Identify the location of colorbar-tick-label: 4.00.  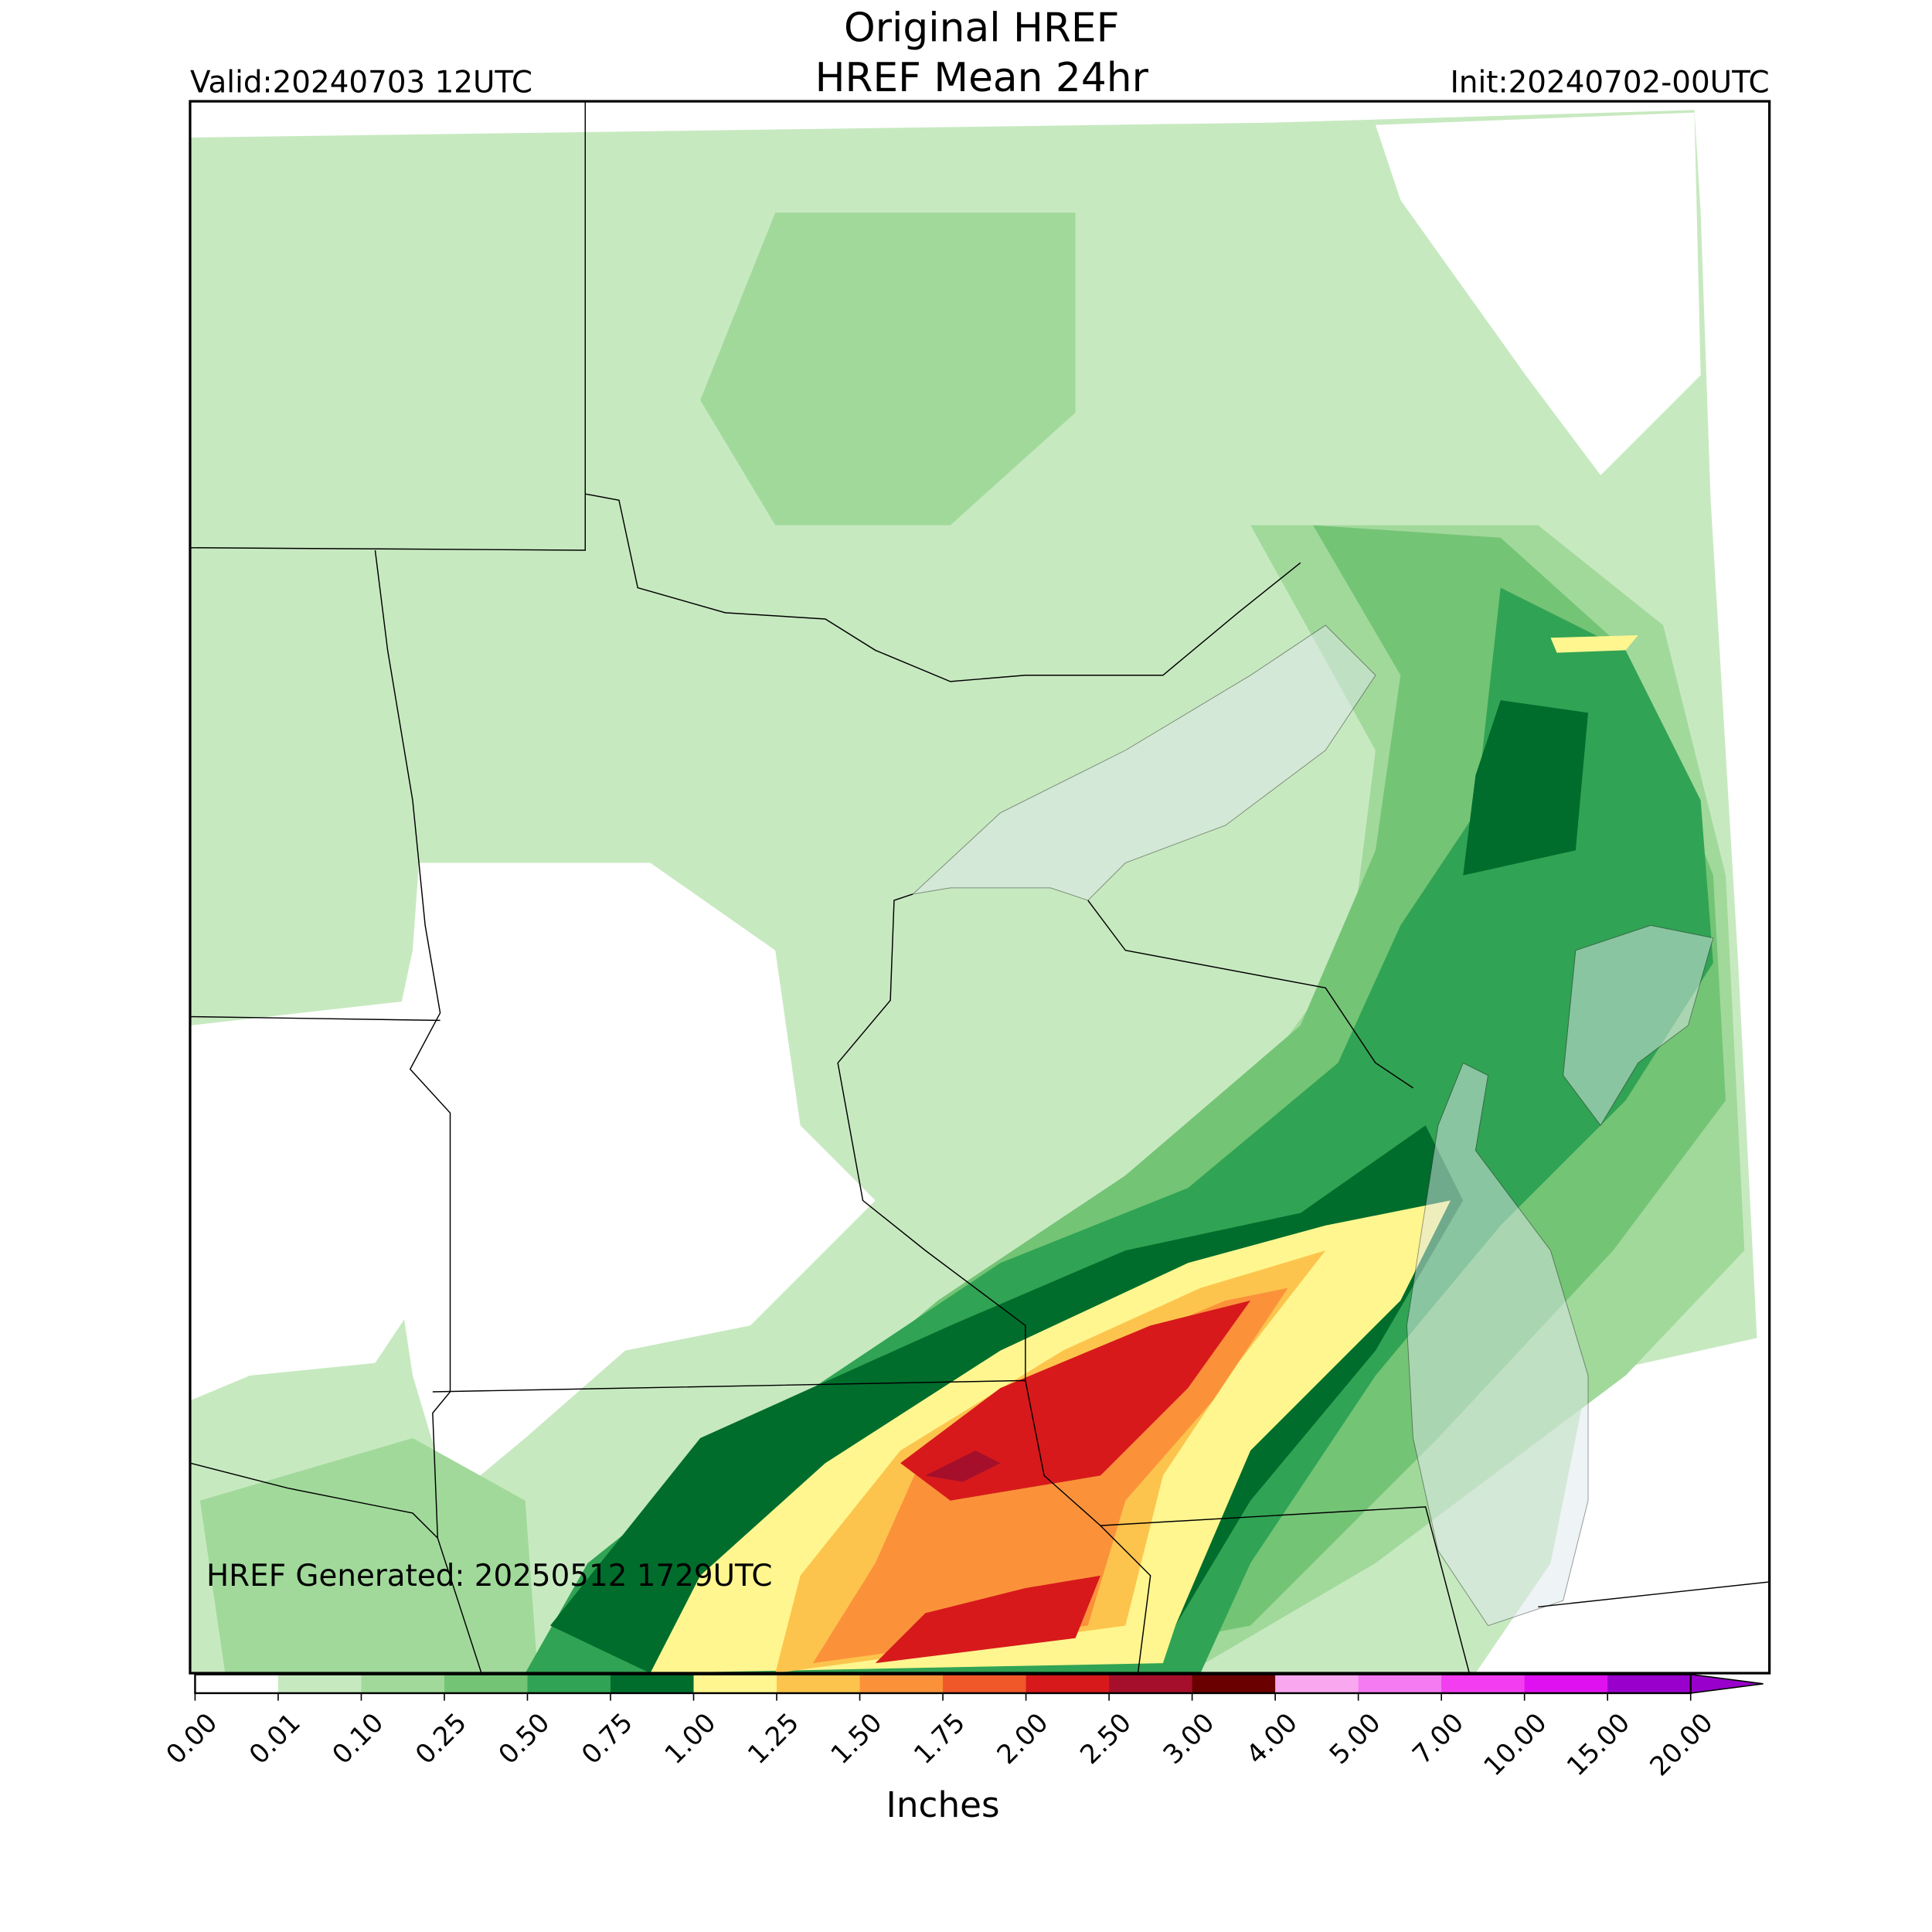
(1272, 1739).